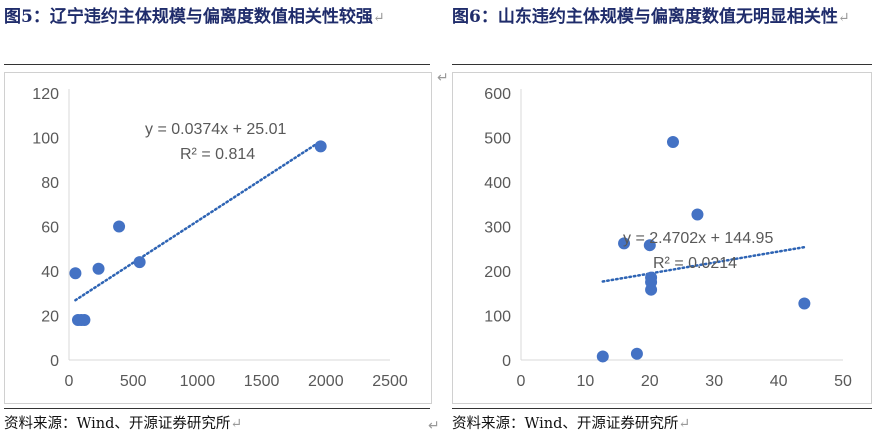 Image resolution: width=872 pixels, height=443 pixels. What do you see at coordinates (217, 154) in the screenshot?
I see `r-squared-label: R² = 0.814` at bounding box center [217, 154].